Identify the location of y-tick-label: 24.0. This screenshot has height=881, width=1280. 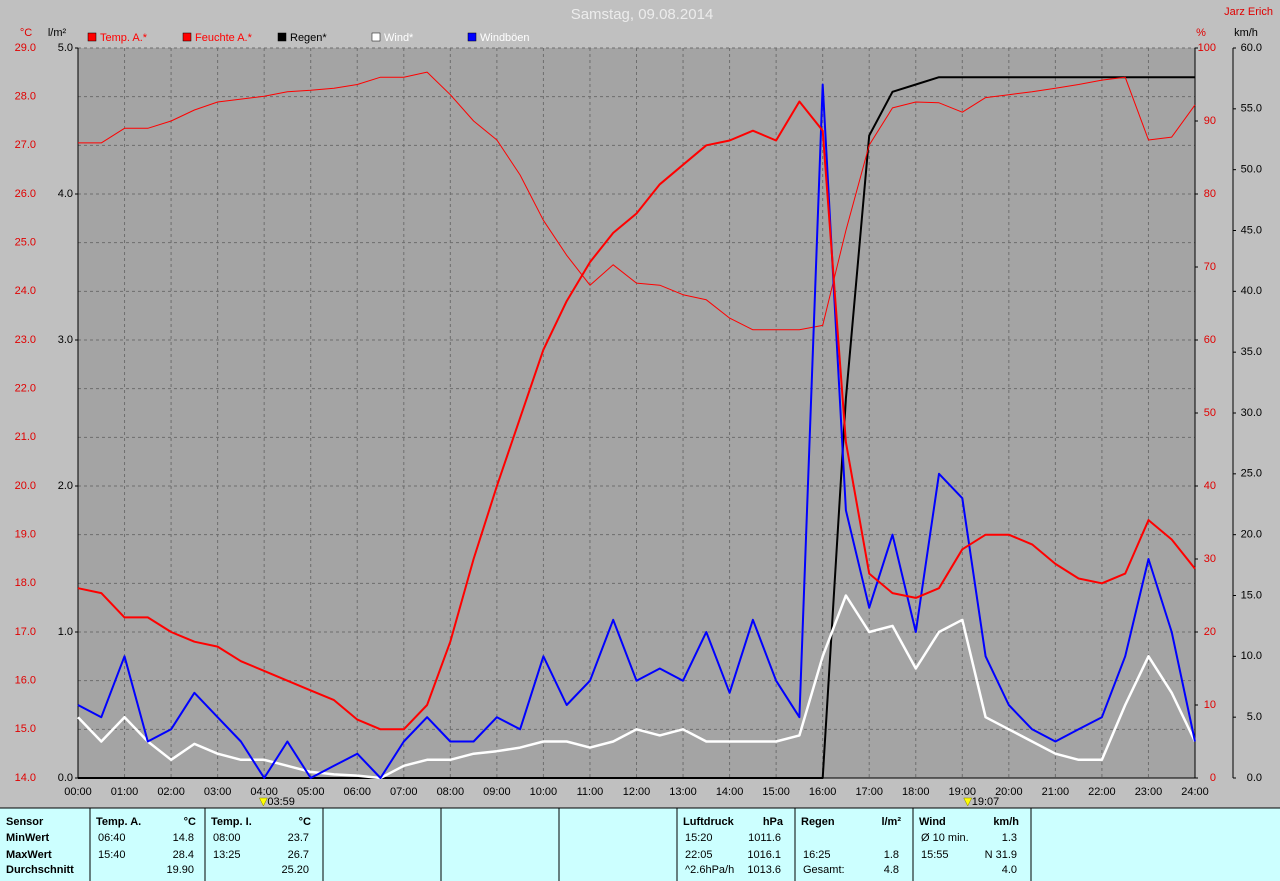
(25, 291).